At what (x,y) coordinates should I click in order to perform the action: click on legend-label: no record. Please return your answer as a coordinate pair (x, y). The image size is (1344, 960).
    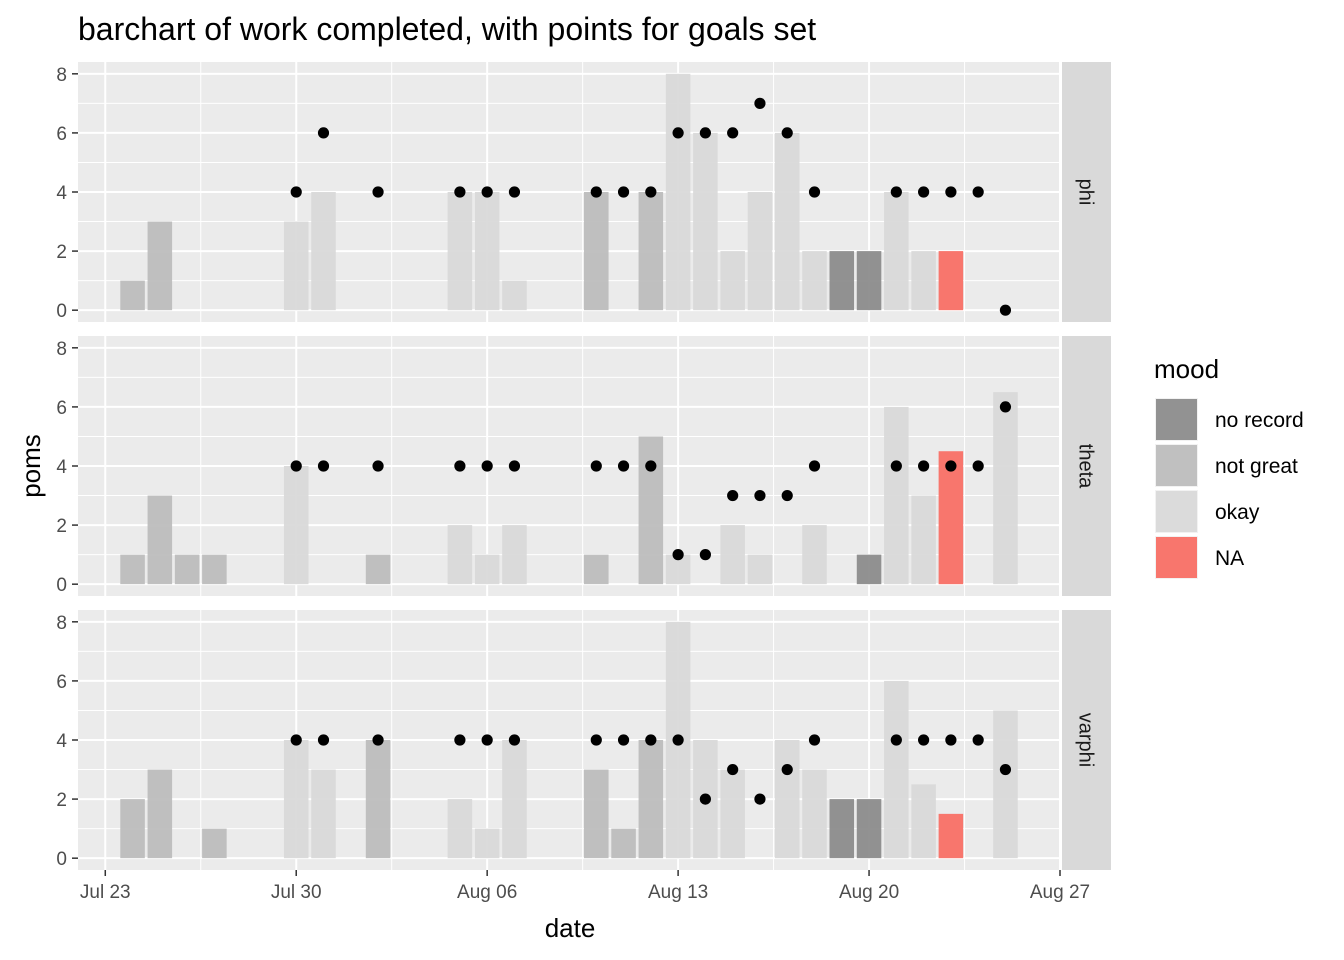
    Looking at the image, I should click on (1259, 420).